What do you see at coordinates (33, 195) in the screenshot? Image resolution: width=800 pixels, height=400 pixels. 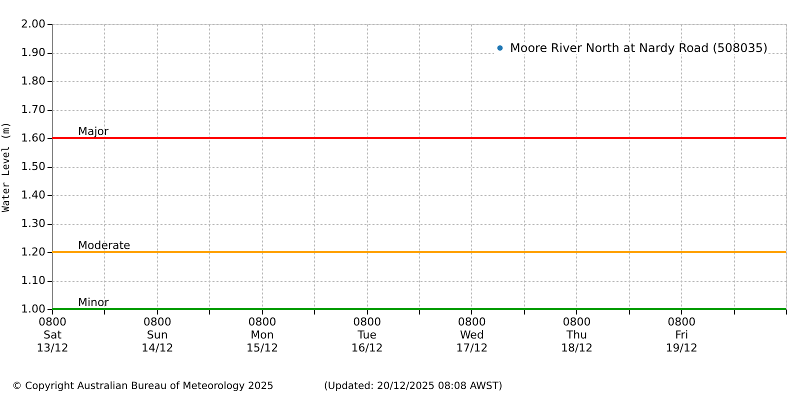 I see `y-tick-label: 1.40` at bounding box center [33, 195].